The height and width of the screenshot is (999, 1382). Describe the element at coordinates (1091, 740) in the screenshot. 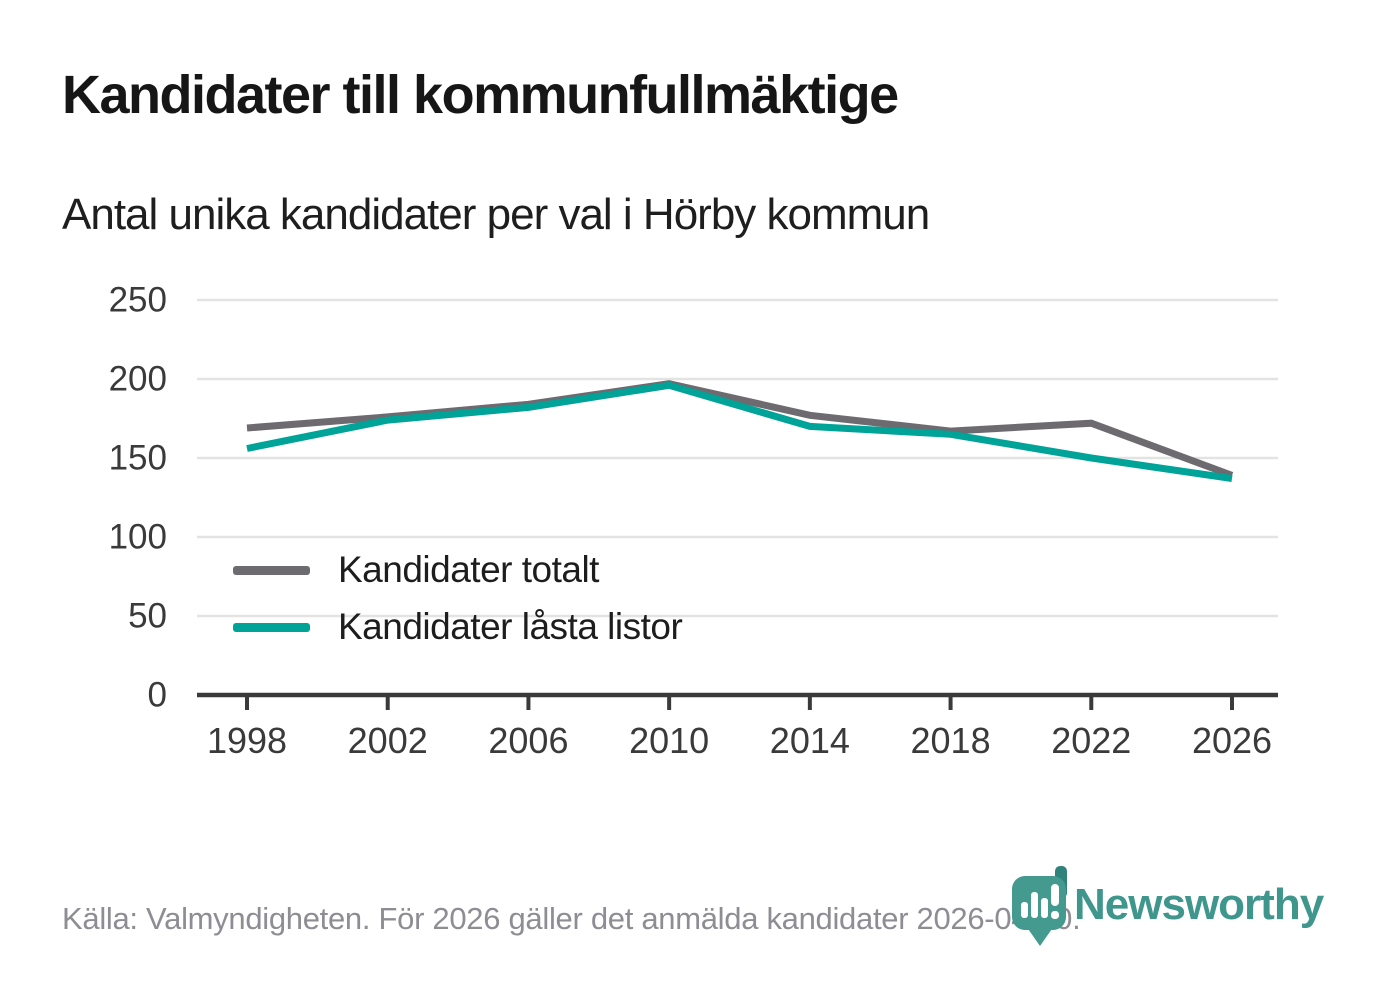

I see `x-axis-label: 2022` at that location.